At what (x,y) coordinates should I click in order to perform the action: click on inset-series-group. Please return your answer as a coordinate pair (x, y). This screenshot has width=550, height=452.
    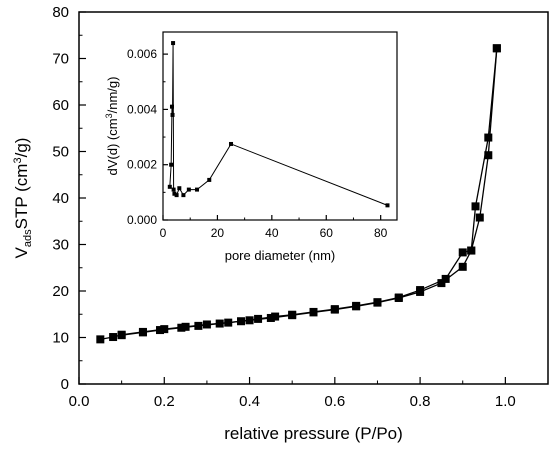
    Looking at the image, I should click on (278, 124).